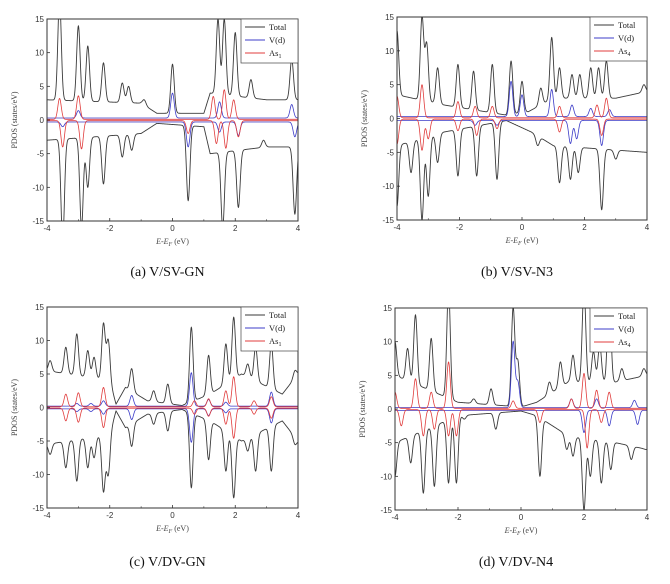 The height and width of the screenshot is (584, 670). What do you see at coordinates (167, 272) in the screenshot?
I see `panel-caption: (a) V/SV-GN` at bounding box center [167, 272].